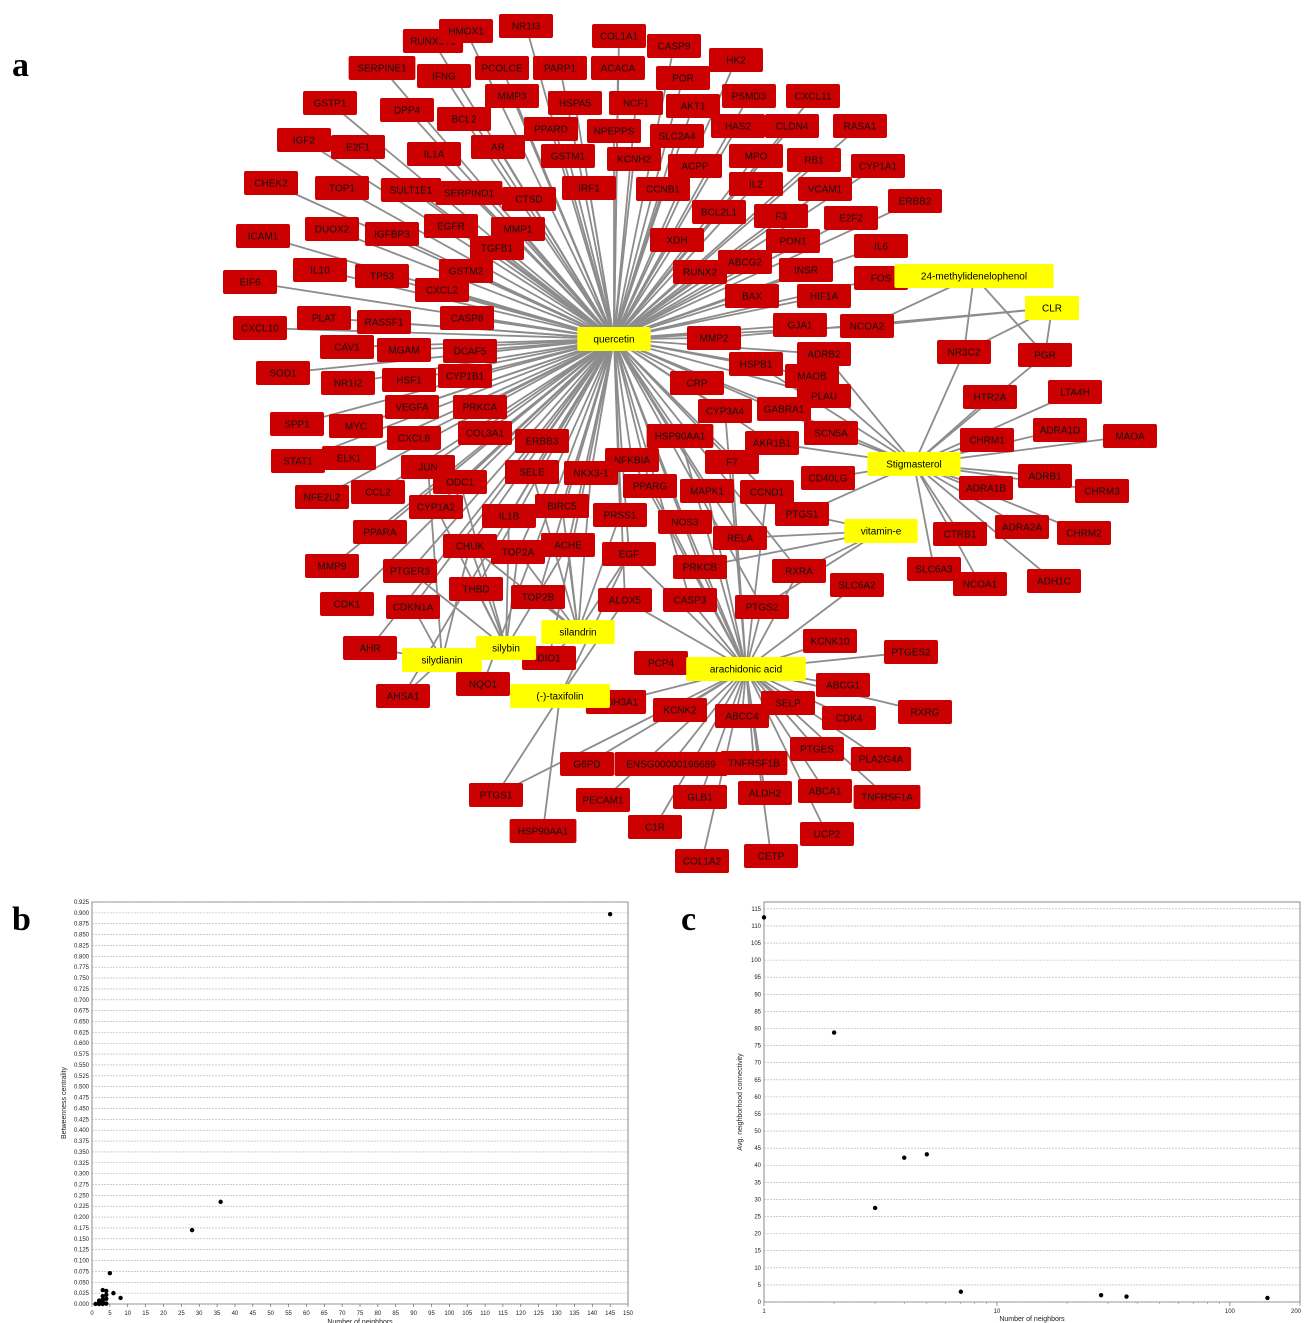 This screenshot has width=1306, height=1323. I want to click on compound-node-silandrin-label: silandrin, so click(577, 633).